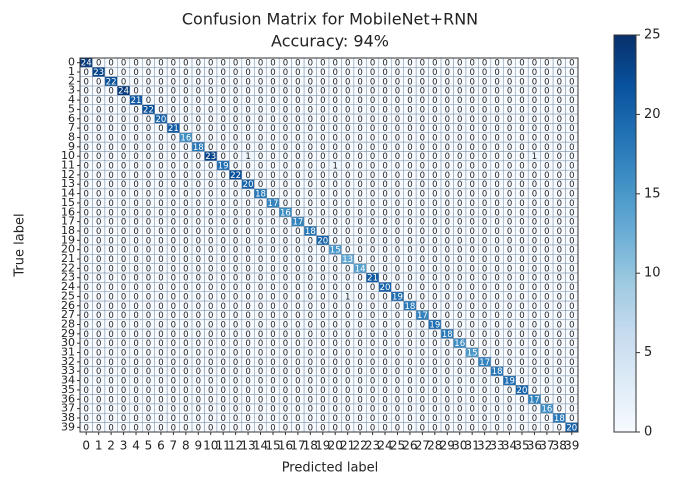  I want to click on x-tick-label: 1, so click(99, 446).